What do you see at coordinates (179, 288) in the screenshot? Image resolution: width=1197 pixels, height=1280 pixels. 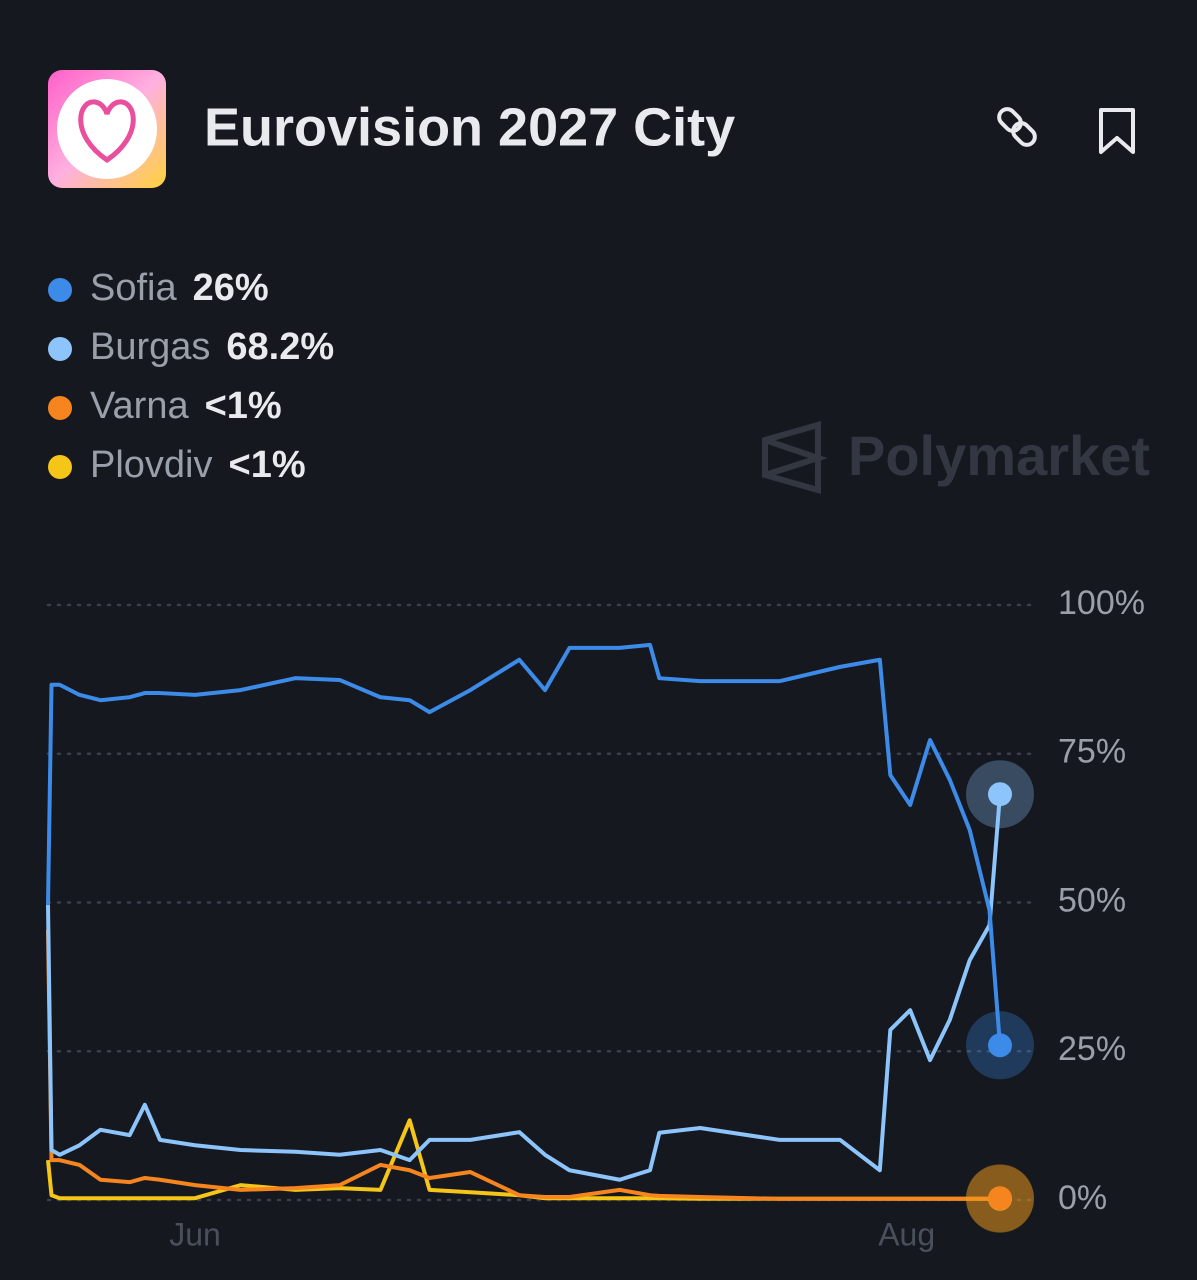 I see `legend-entry: Sofia 26%` at bounding box center [179, 288].